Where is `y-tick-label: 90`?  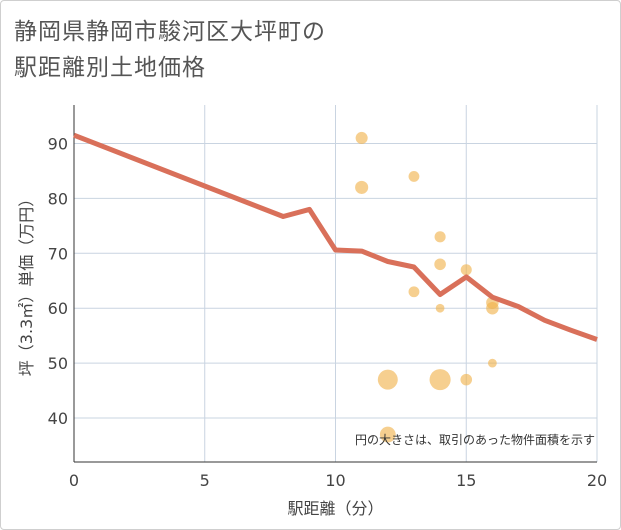 y-tick-label: 90 is located at coordinates (58, 143).